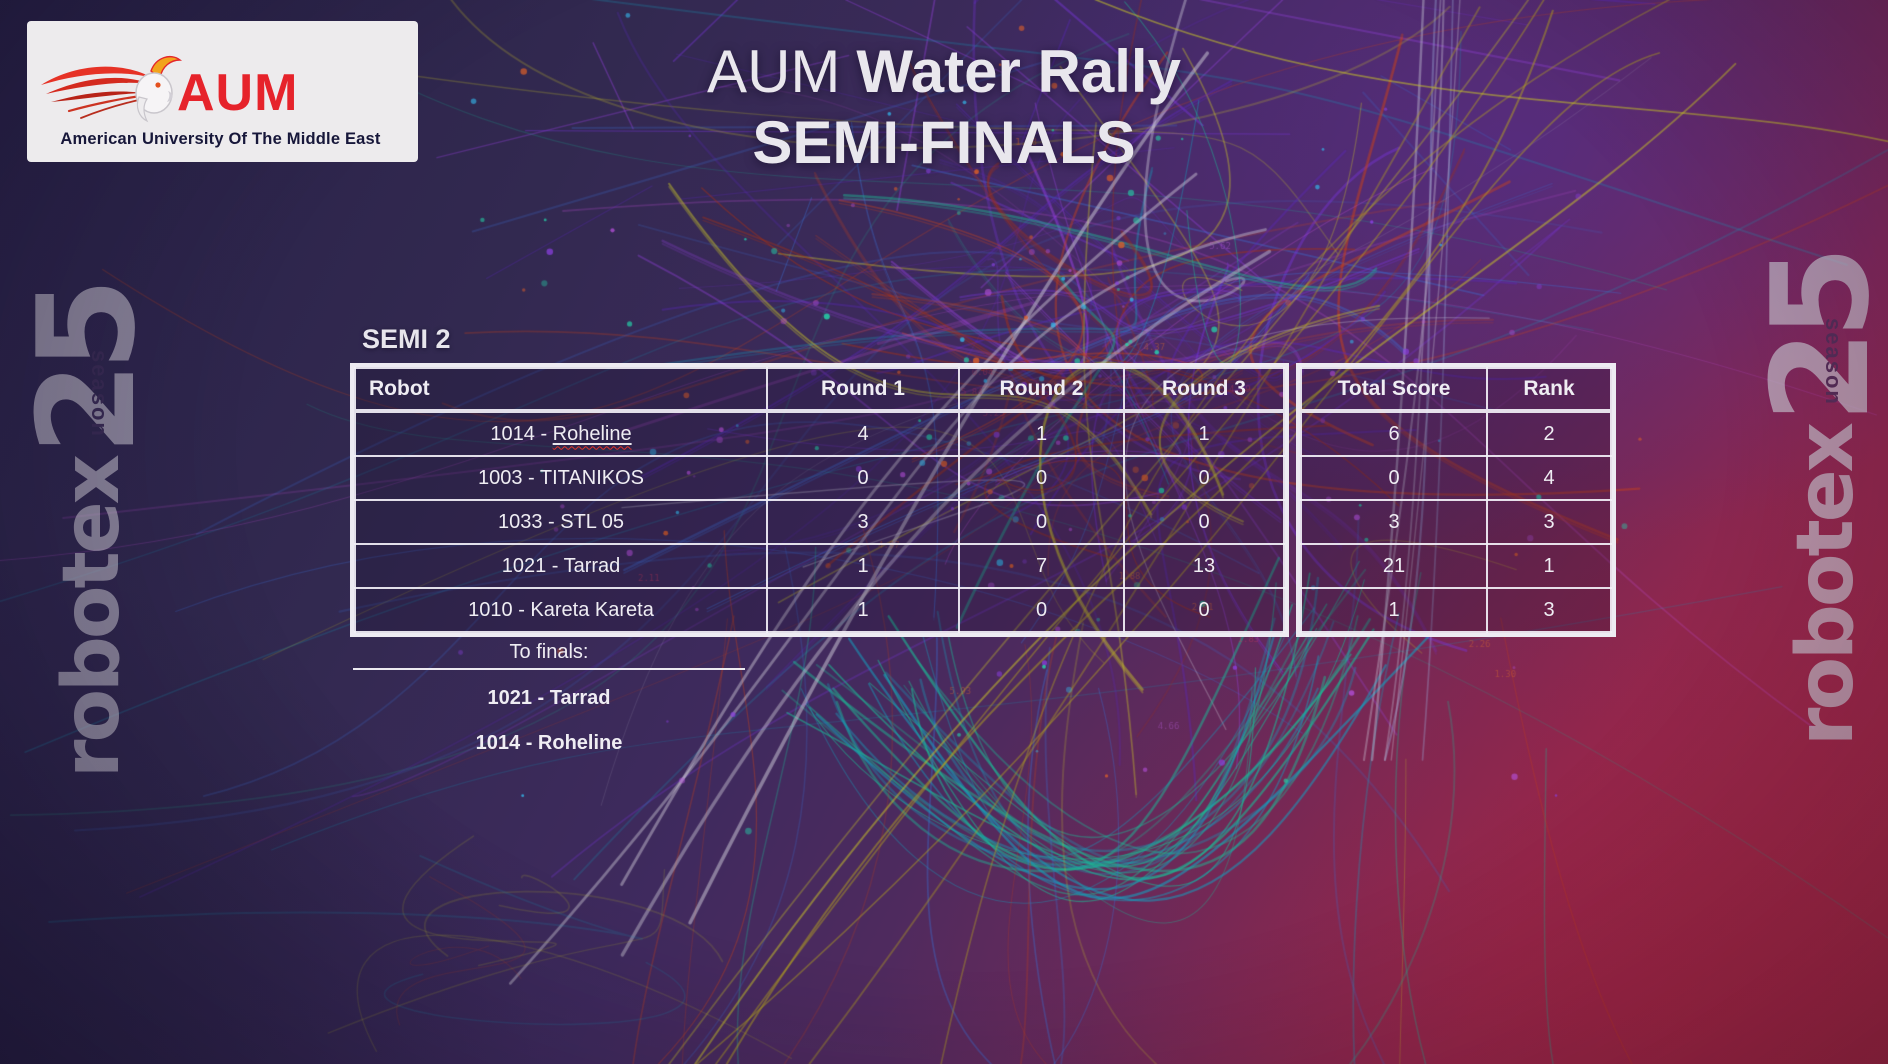  Describe the element at coordinates (1204, 390) in the screenshot. I see `header-round-3: Round 3` at that location.